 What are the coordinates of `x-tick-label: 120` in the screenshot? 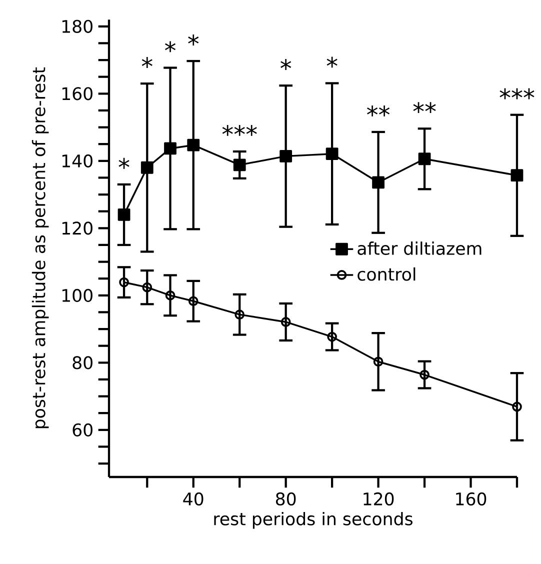 It's located at (379, 499).